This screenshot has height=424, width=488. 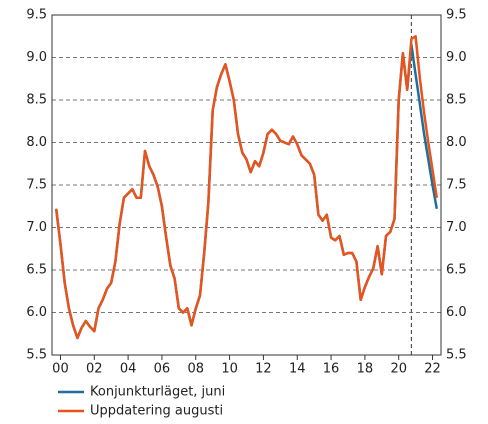 What do you see at coordinates (36, 227) in the screenshot?
I see `y-tick-label: 7.0` at bounding box center [36, 227].